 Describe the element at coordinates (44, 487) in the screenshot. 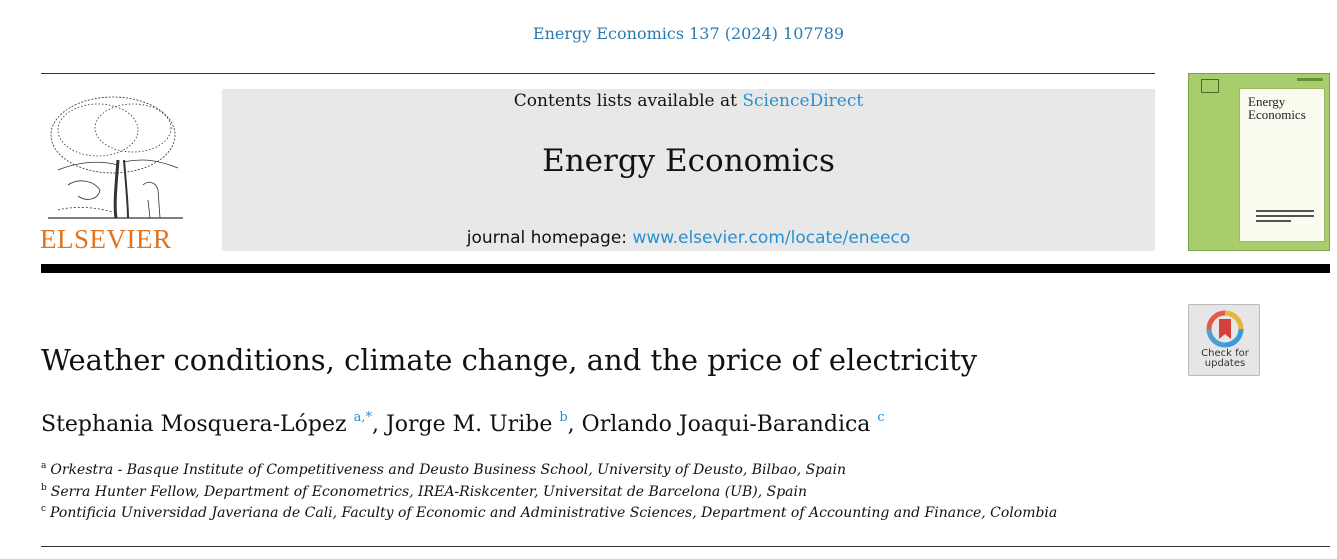

I see `affiliation-mark: b` at that location.